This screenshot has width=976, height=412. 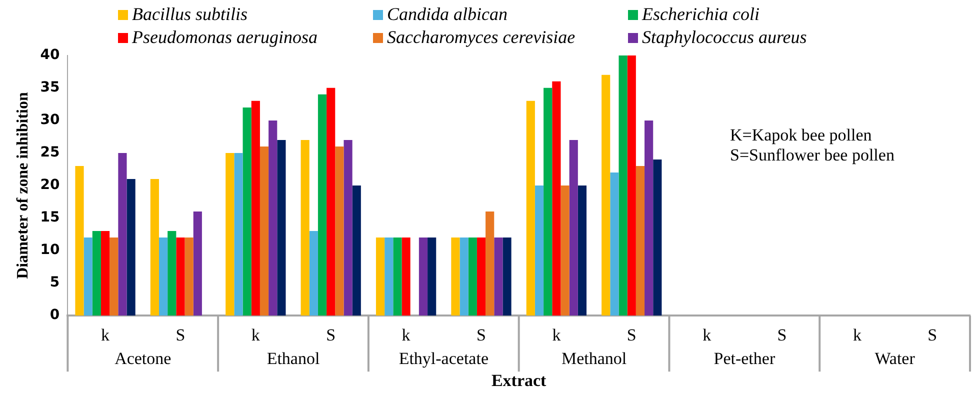 What do you see at coordinates (50, 218) in the screenshot?
I see `y-tick-label: 15` at bounding box center [50, 218].